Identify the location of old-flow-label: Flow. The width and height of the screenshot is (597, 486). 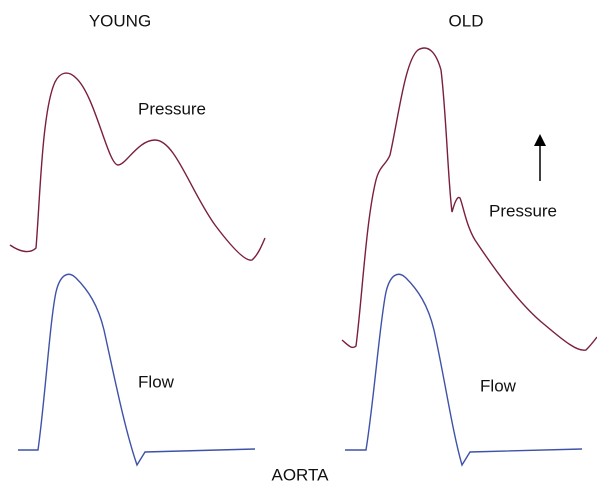
(498, 385).